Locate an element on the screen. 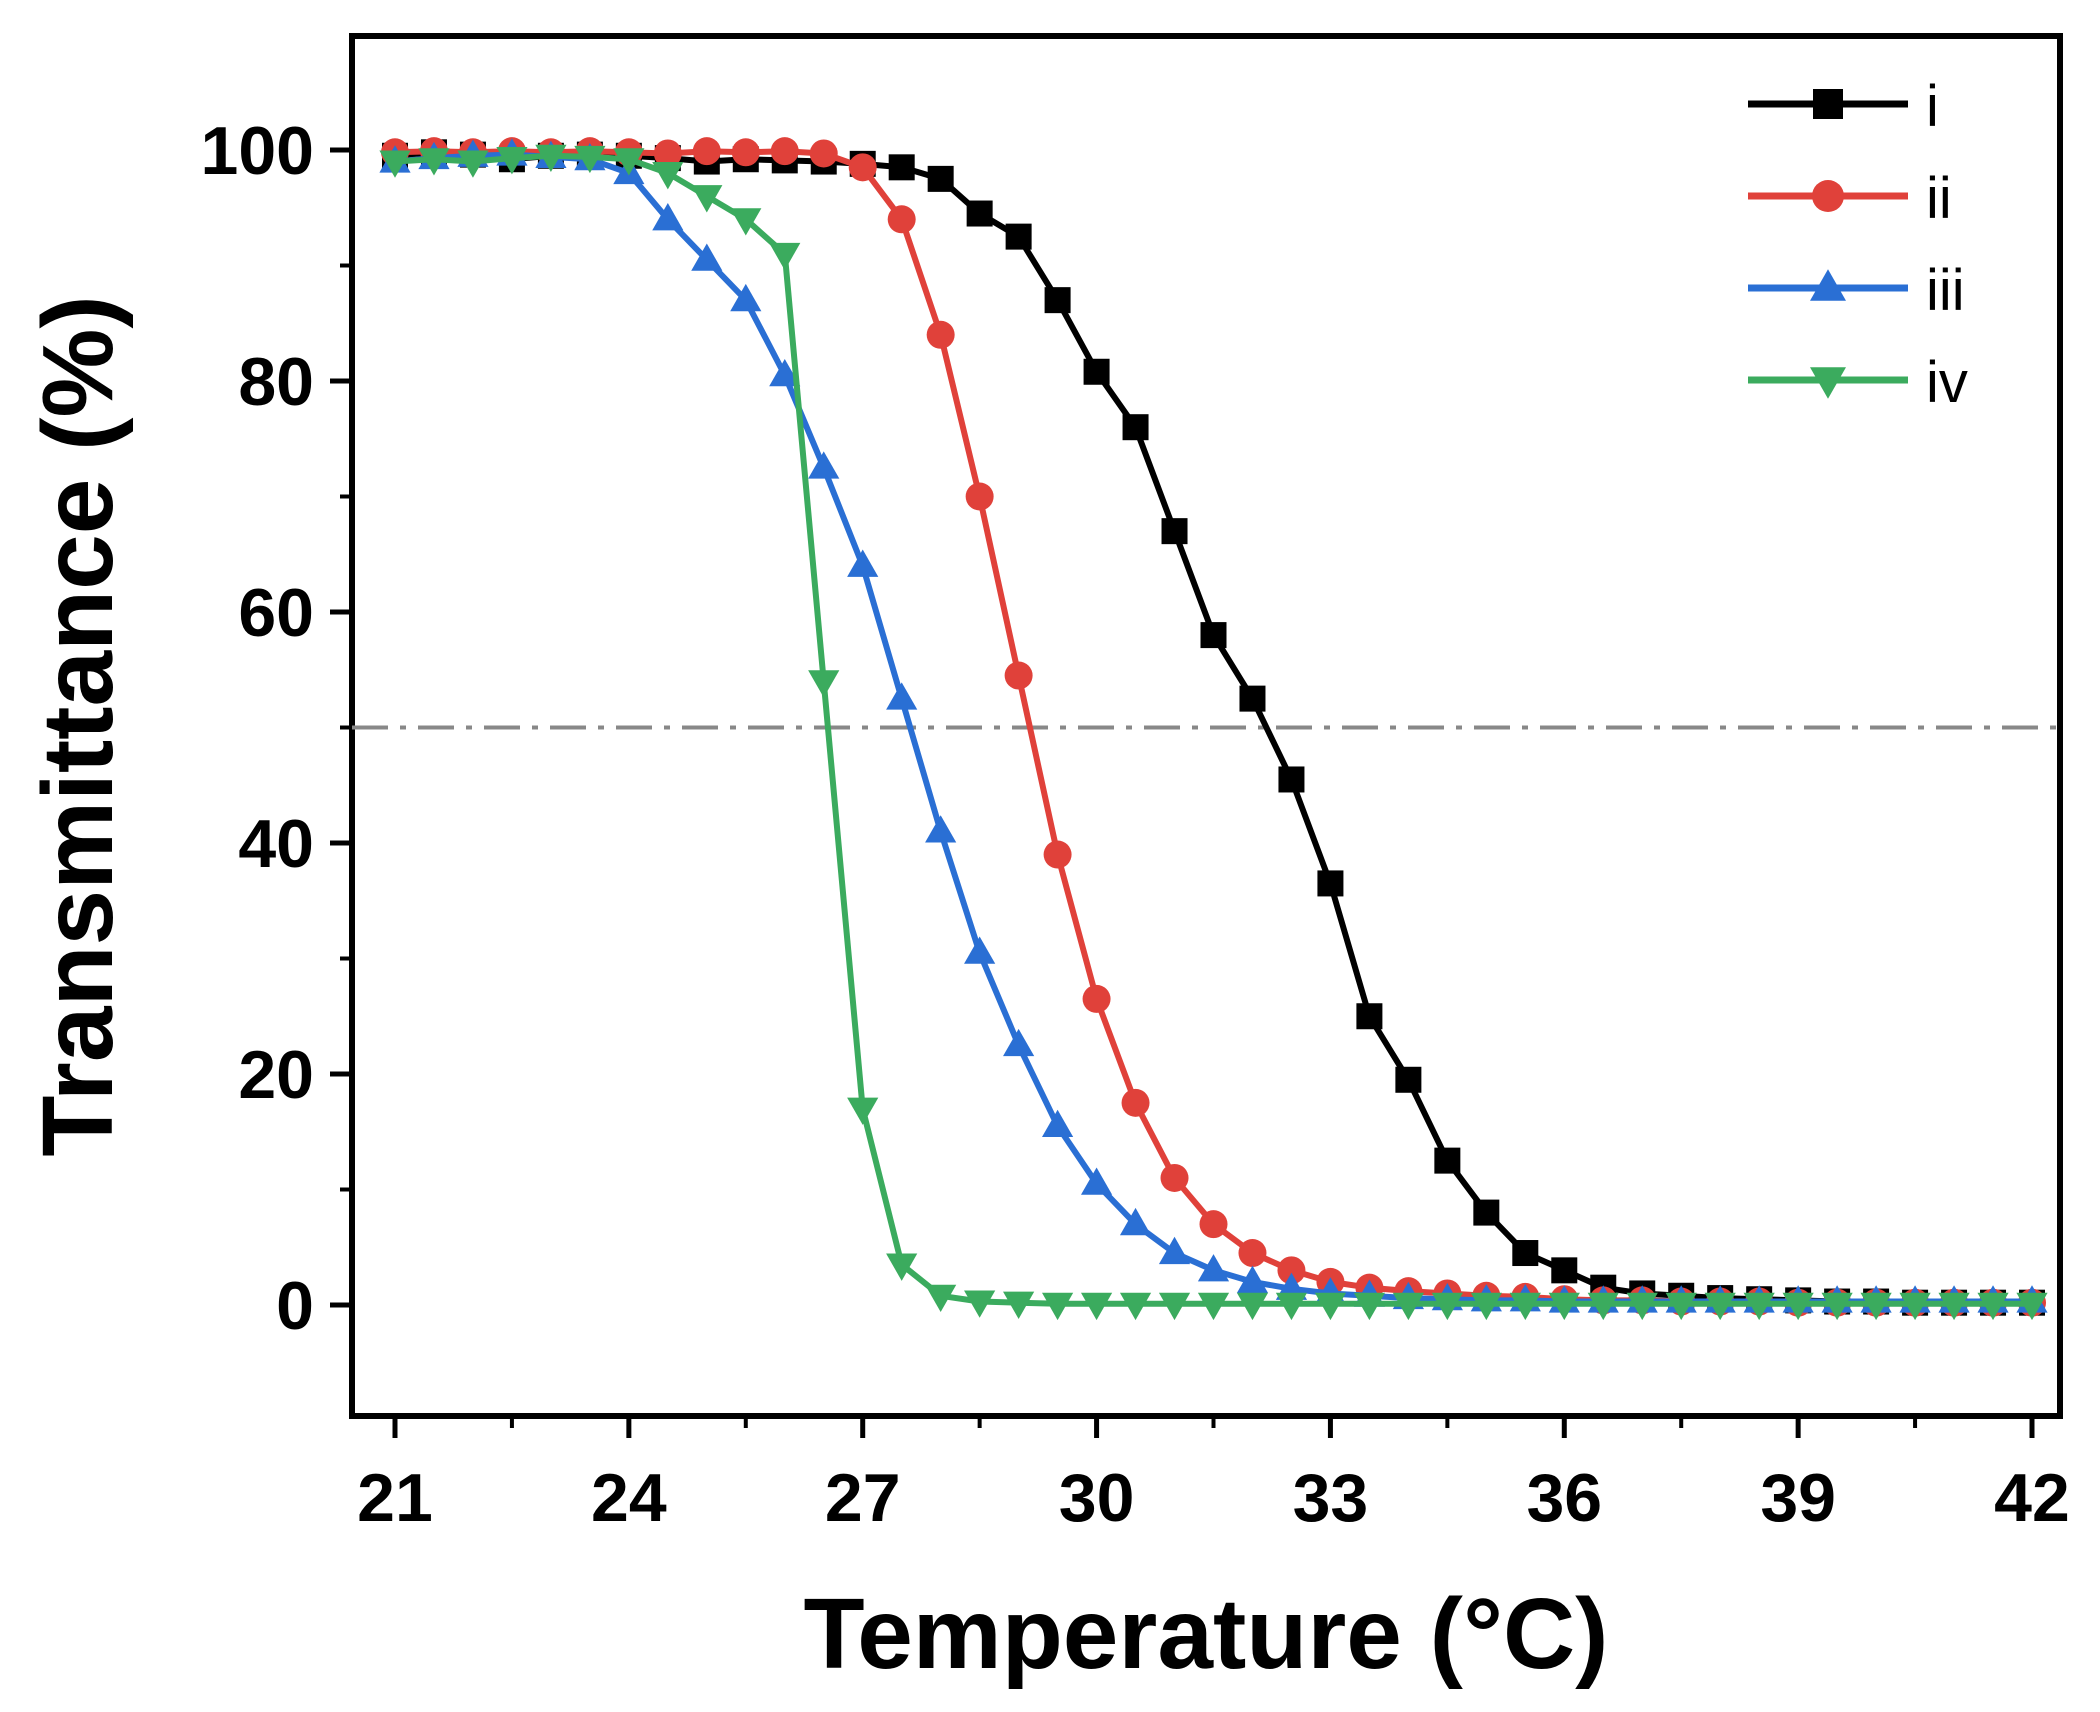 Image resolution: width=2100 pixels, height=1712 pixels. legend-item-ii: ii is located at coordinates (1850, 198).